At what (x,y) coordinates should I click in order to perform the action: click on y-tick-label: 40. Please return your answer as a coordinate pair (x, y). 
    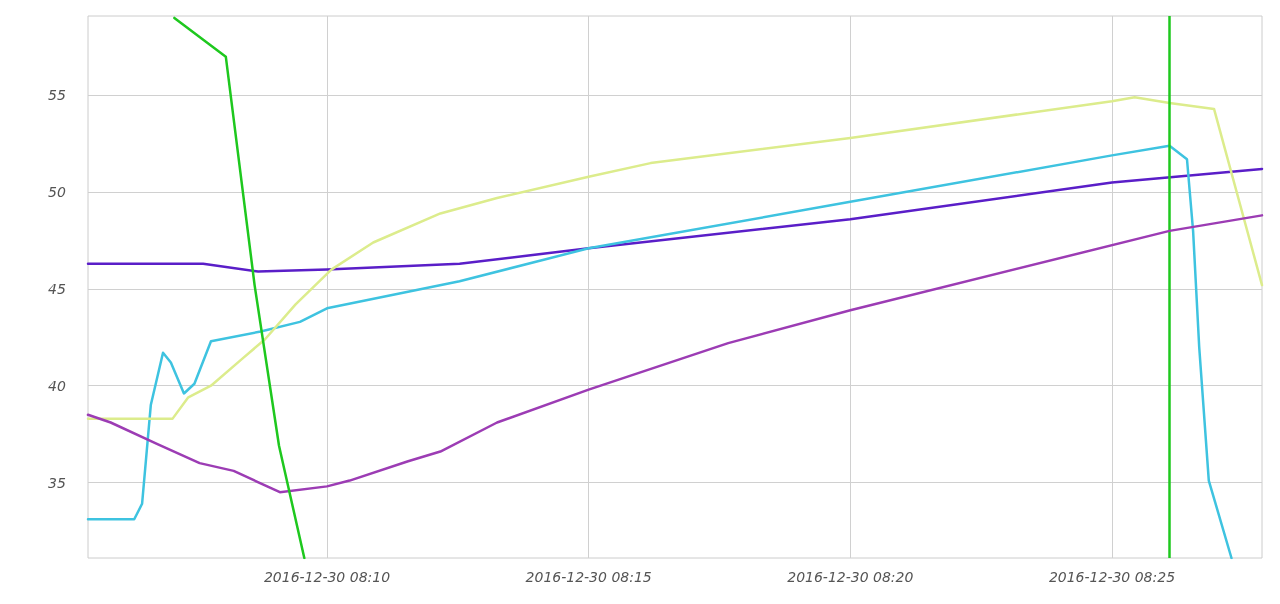
    Looking at the image, I should click on (57, 385).